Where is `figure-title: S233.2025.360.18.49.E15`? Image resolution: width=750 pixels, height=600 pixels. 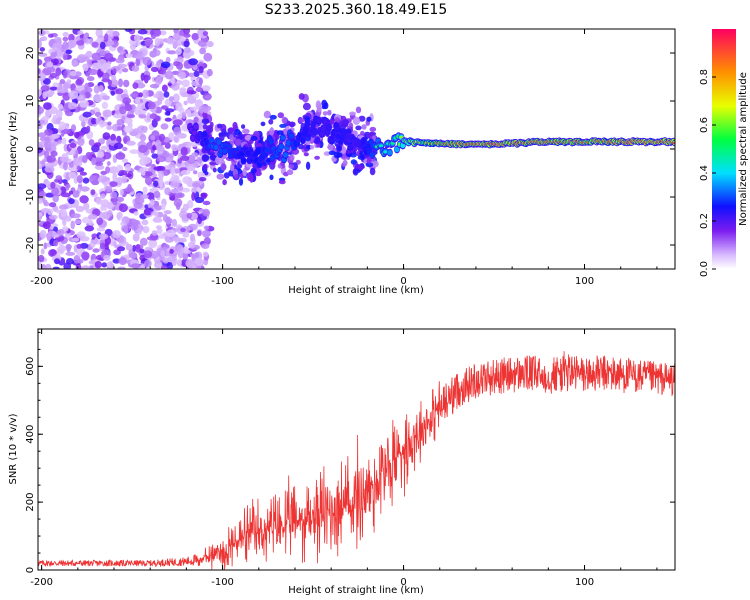
figure-title: S233.2025.360.18.49.E15 is located at coordinates (356, 10).